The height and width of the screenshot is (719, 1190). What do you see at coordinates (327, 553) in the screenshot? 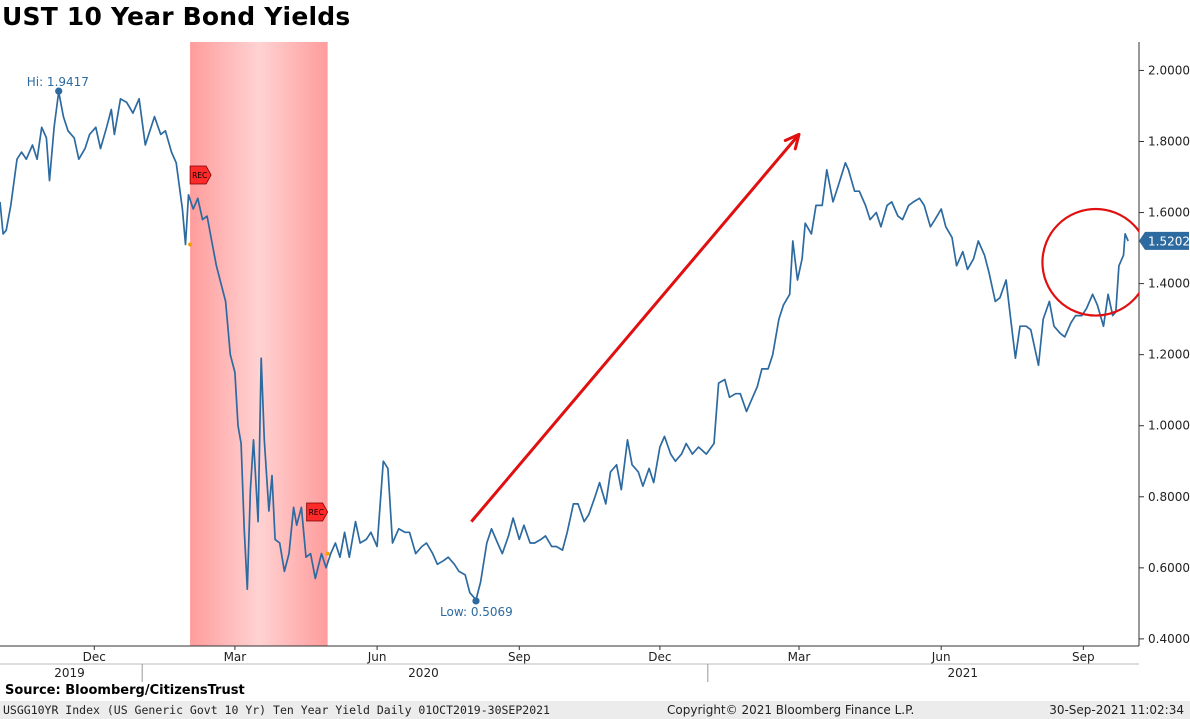
I see `rec-end-point` at bounding box center [327, 553].